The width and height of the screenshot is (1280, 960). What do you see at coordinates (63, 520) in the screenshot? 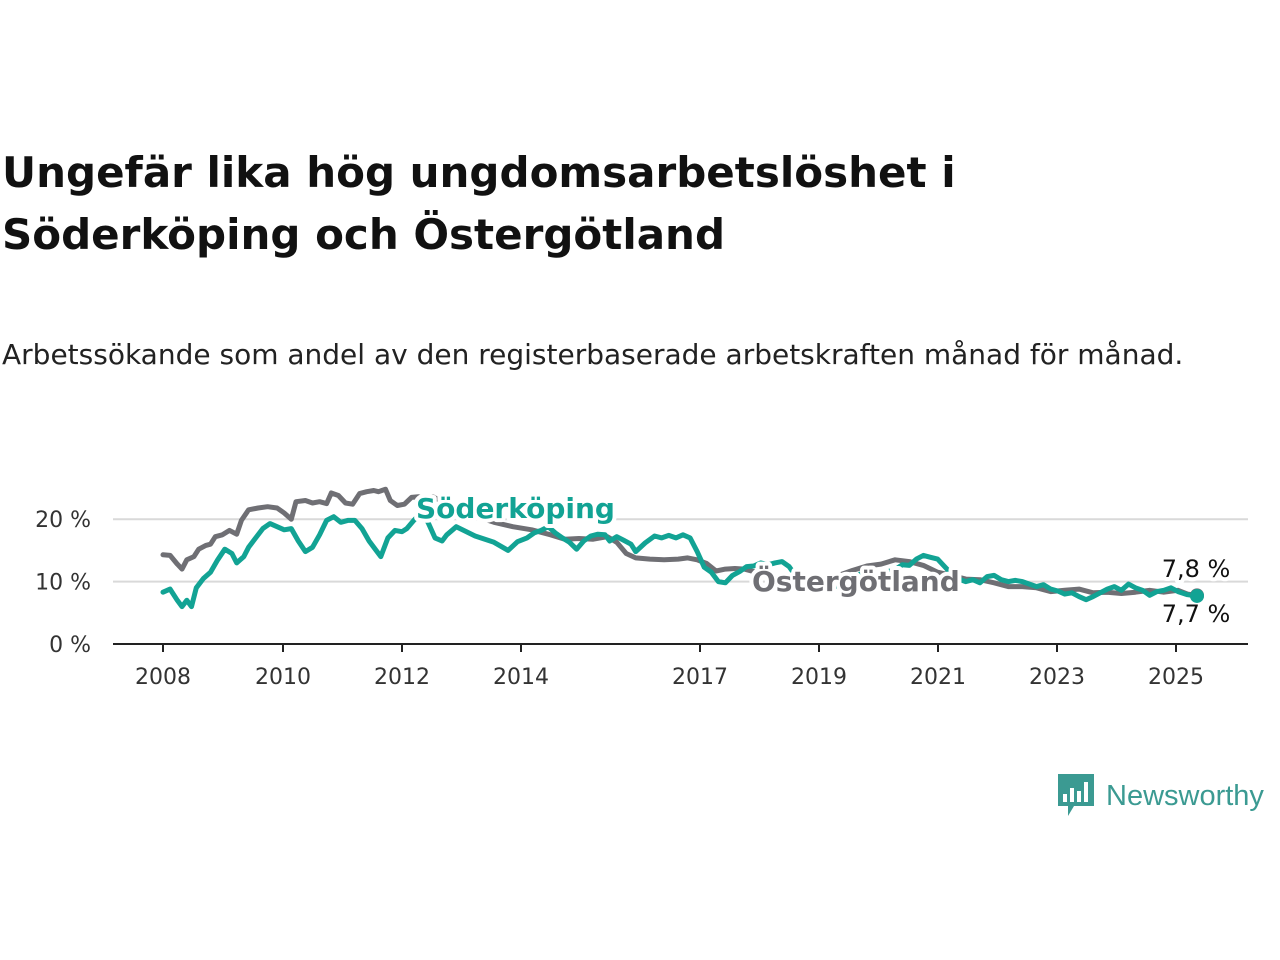
I see `y-tick-label: 20 %` at bounding box center [63, 520].